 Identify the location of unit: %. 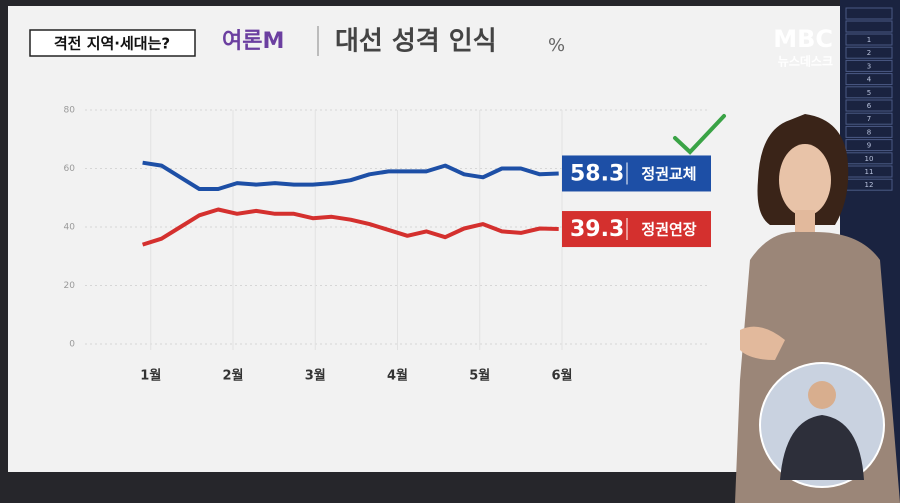
(556, 45).